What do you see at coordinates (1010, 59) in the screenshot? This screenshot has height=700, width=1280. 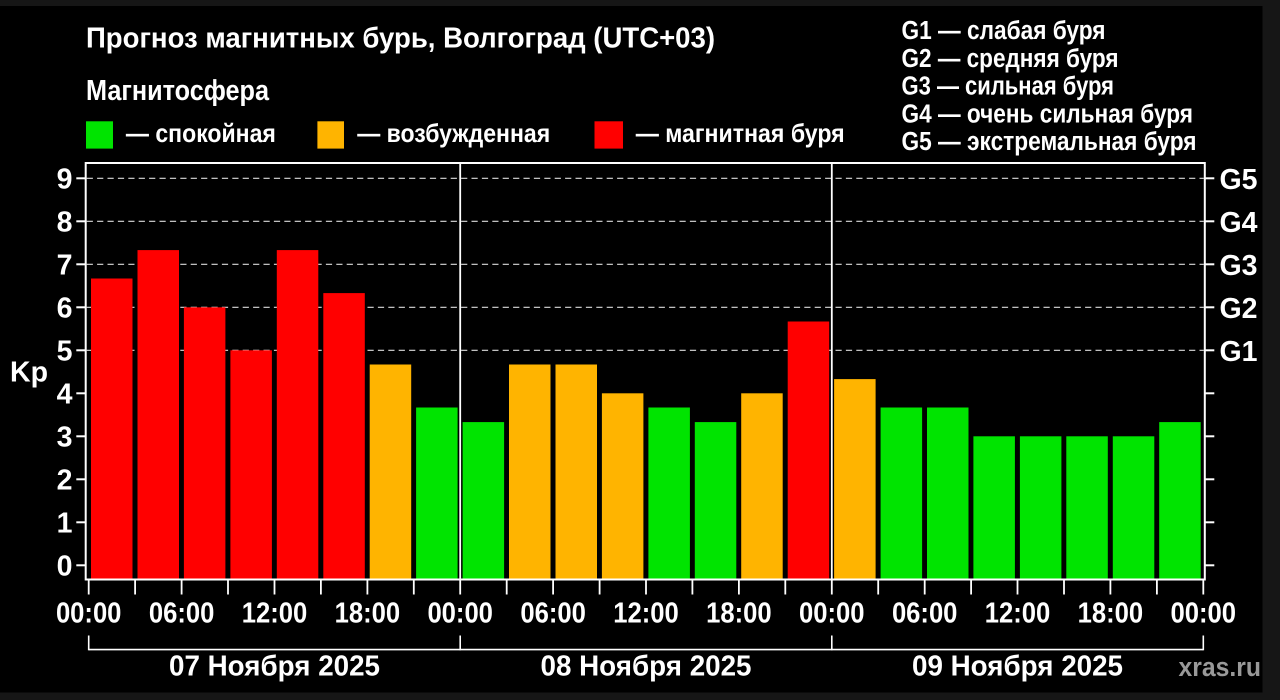 I see `svg-text: G2 — средняя буря` at bounding box center [1010, 59].